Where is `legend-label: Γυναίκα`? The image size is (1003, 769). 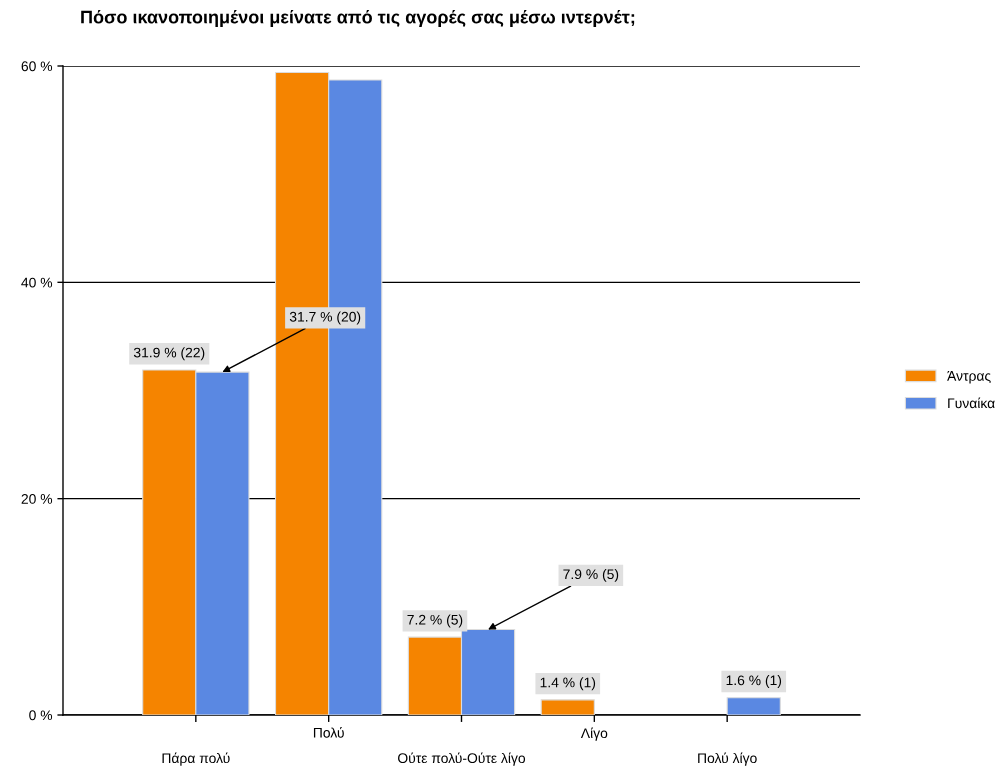 legend-label: Γυναίκα is located at coordinates (971, 403).